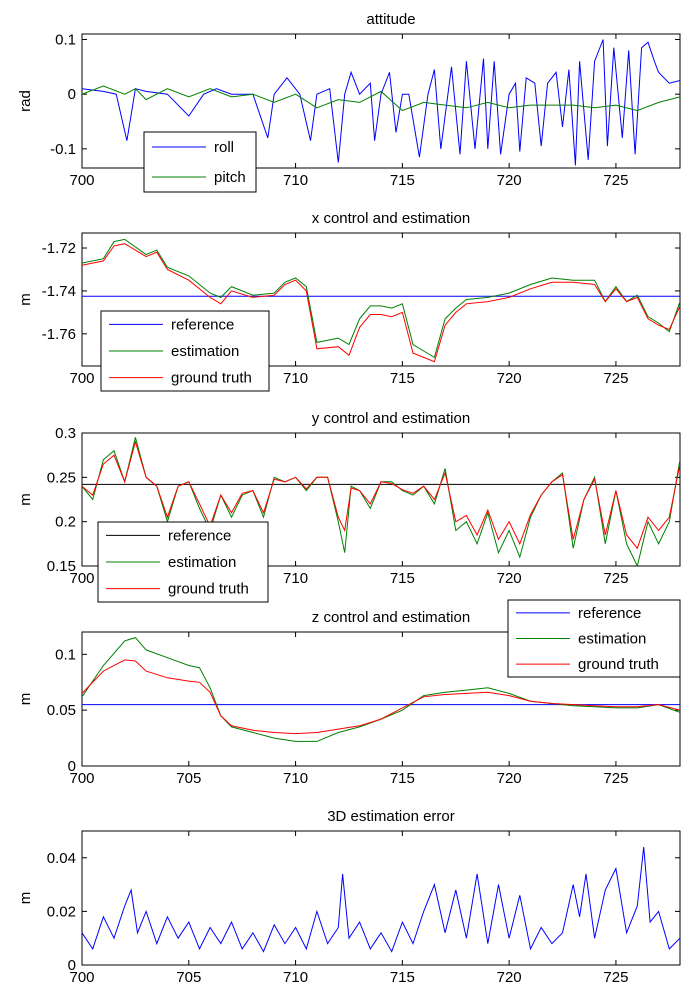 This screenshot has height=986, width=686. Describe the element at coordinates (230, 177) in the screenshot. I see `legend-label: pitch` at that location.